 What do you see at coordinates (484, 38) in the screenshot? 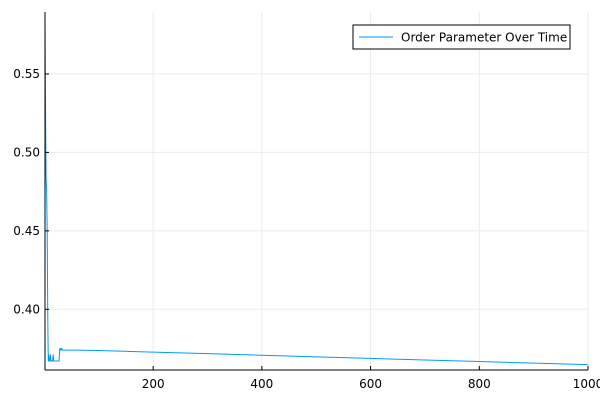
I see `legend-label: Order Parameter Over Time` at bounding box center [484, 38].